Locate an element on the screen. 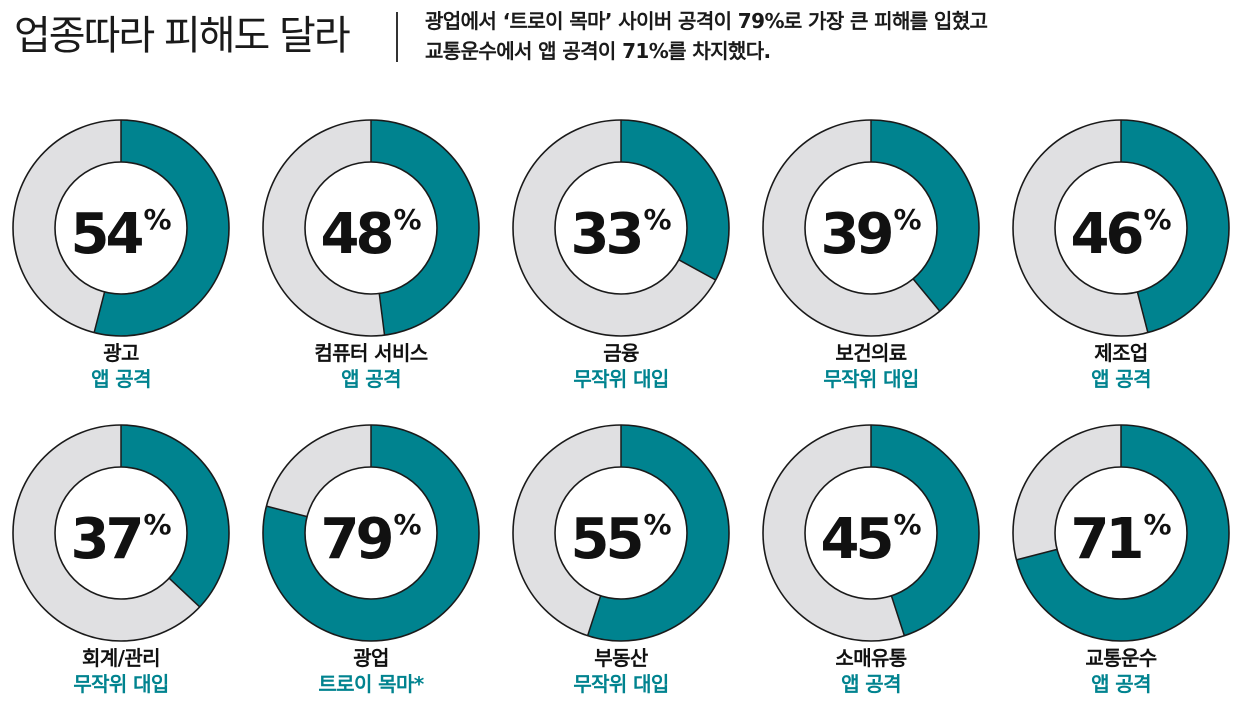 This screenshot has height=723, width=1238. percent-number: 45 is located at coordinates (857, 539).